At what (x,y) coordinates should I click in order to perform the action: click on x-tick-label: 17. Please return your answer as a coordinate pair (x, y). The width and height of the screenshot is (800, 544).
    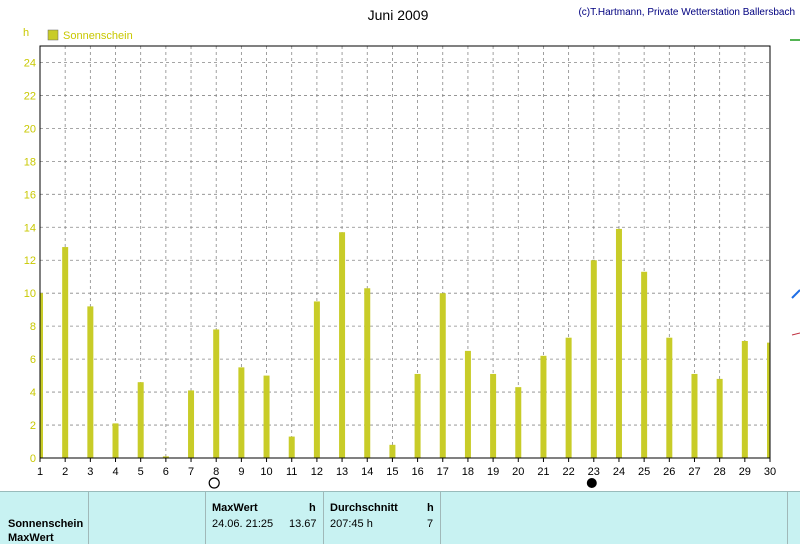
    Looking at the image, I should click on (443, 472).